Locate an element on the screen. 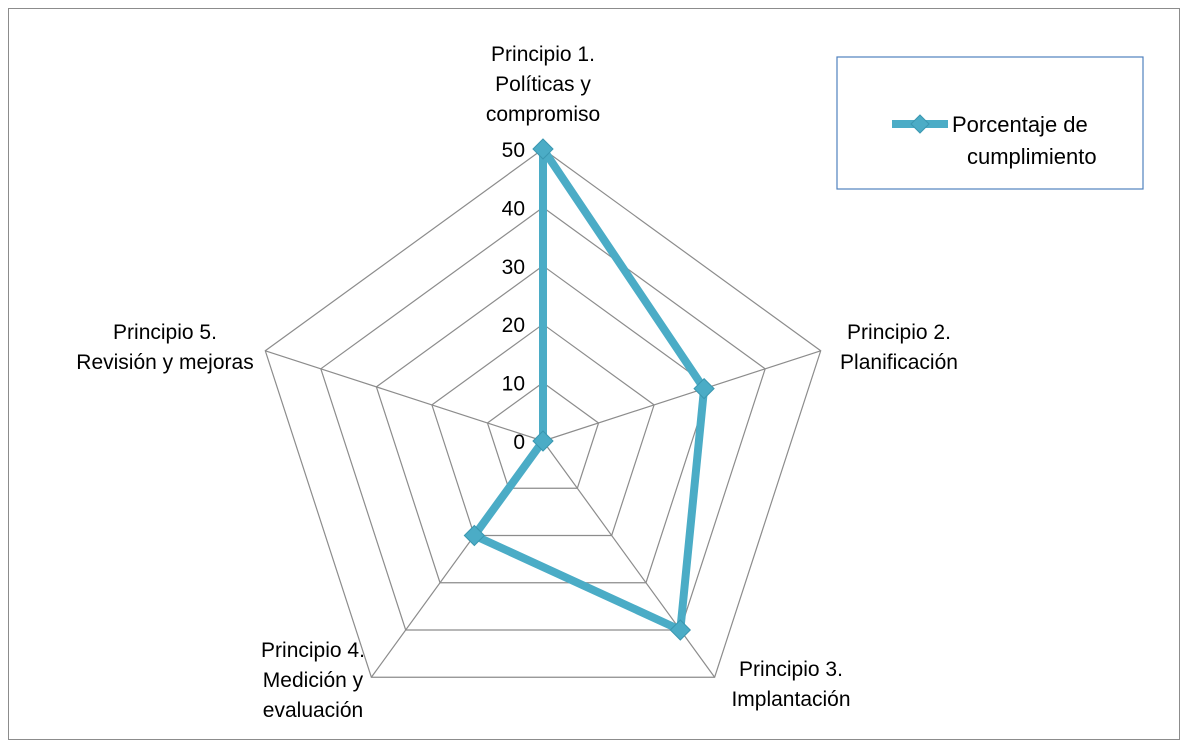 The width and height of the screenshot is (1189, 748). tick-label: 10 is located at coordinates (513, 384).